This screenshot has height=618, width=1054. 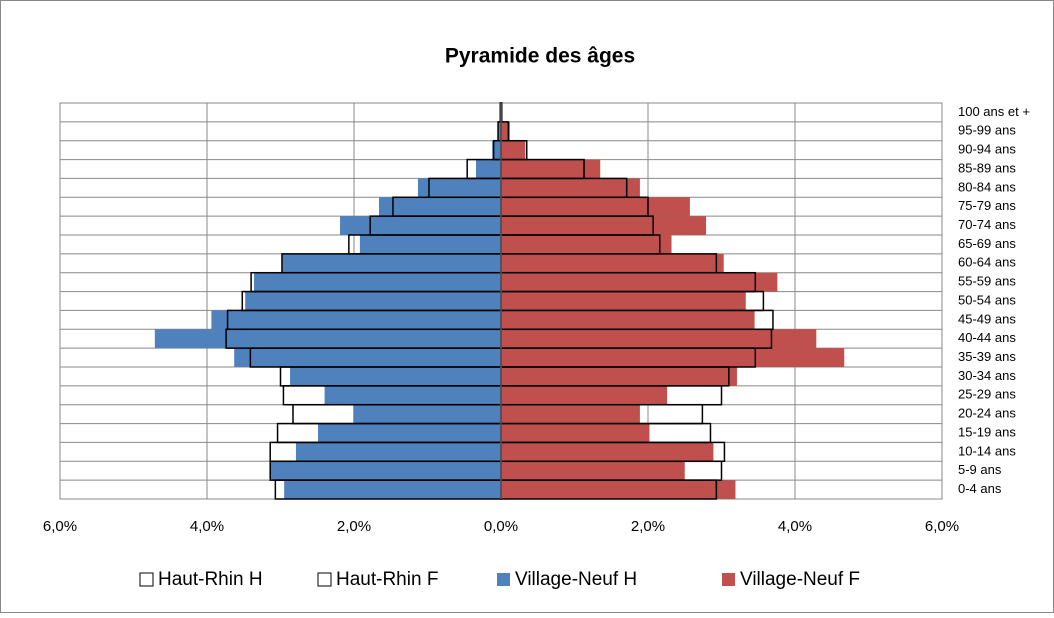 What do you see at coordinates (987, 356) in the screenshot?
I see `y-tick-label: 35-39 ans` at bounding box center [987, 356].